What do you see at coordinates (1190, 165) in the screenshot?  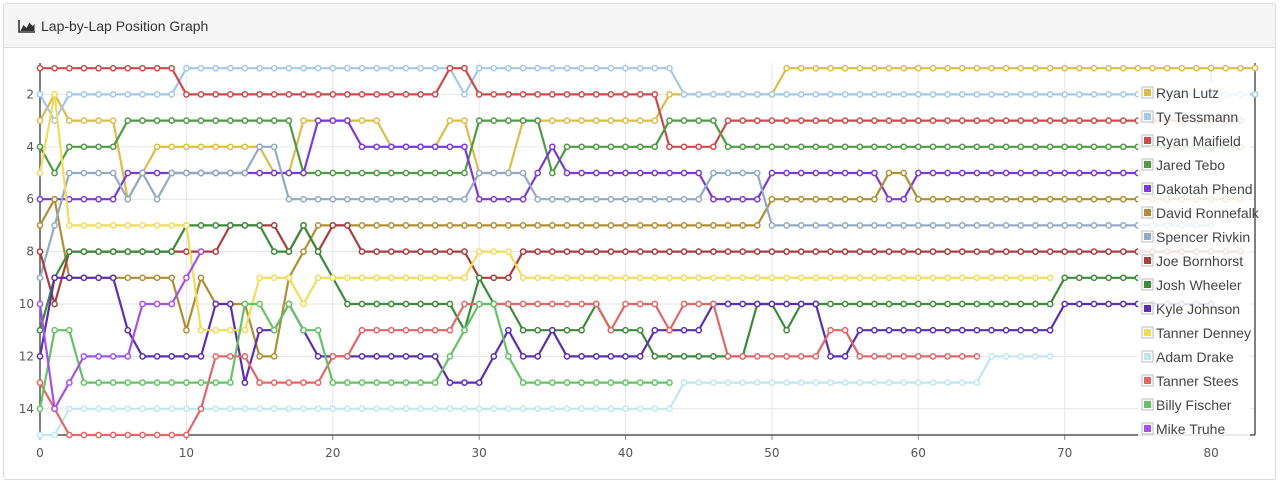 I see `legend-label: Jared Tebo` at bounding box center [1190, 165].